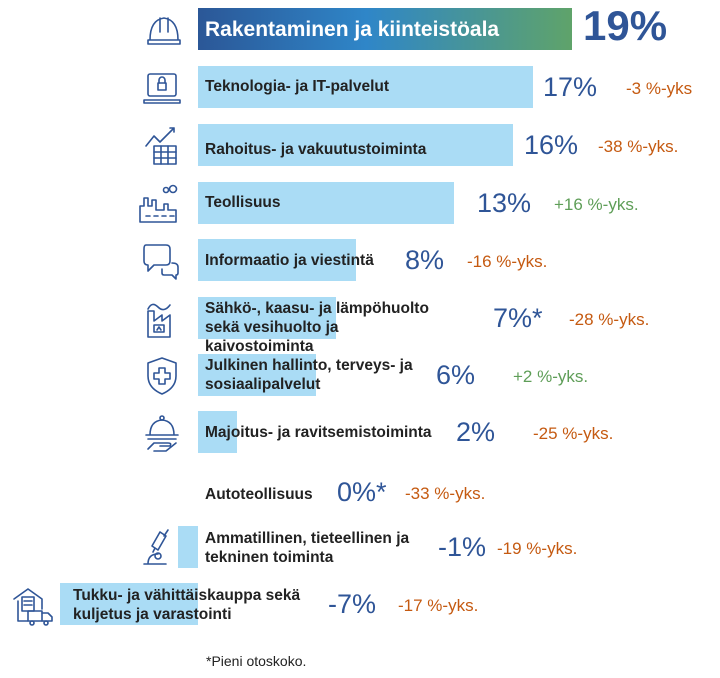  I want to click on value-label: 19%, so click(625, 25).